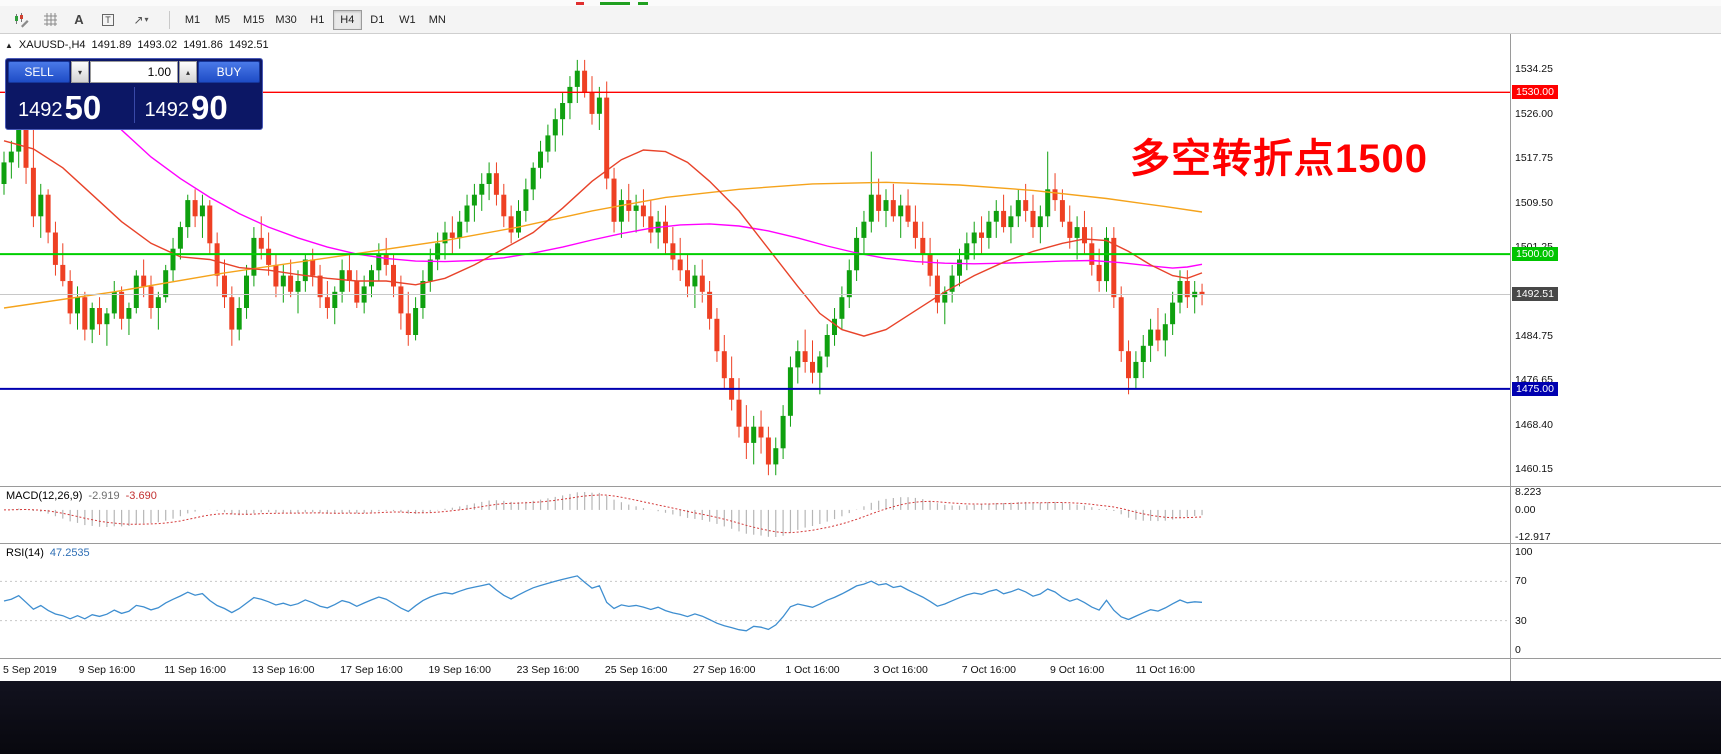 The width and height of the screenshot is (1721, 754). I want to click on buy-price-display: 1492 90, so click(198, 105).